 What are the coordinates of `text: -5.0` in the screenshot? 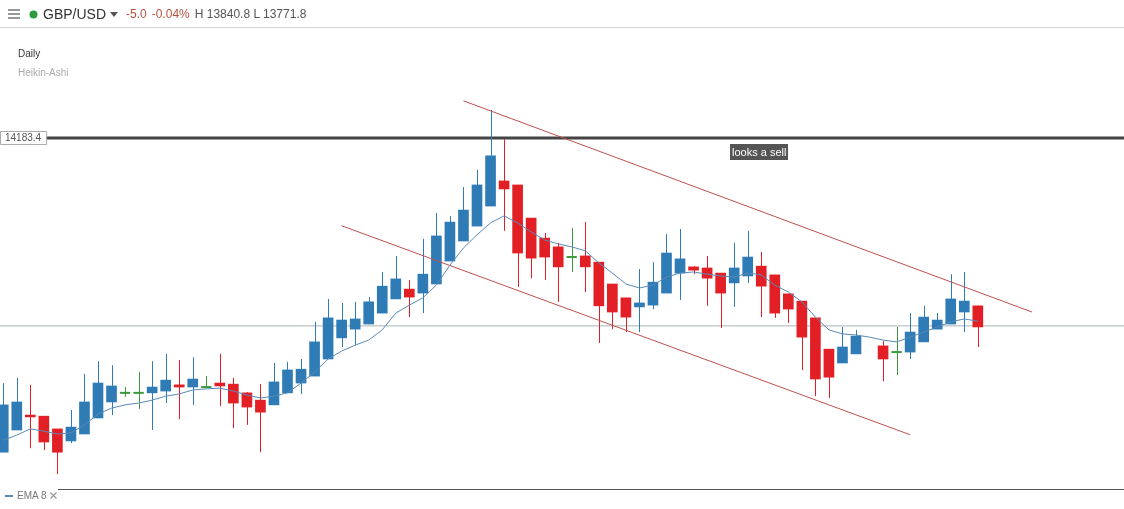 It's located at (136, 14).